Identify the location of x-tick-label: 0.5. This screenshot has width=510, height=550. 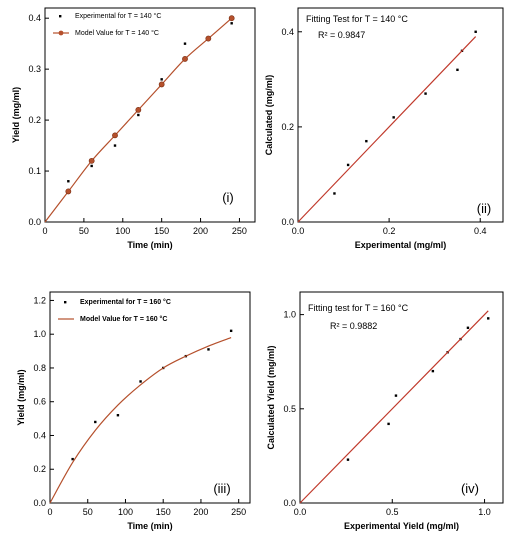
(392, 512).